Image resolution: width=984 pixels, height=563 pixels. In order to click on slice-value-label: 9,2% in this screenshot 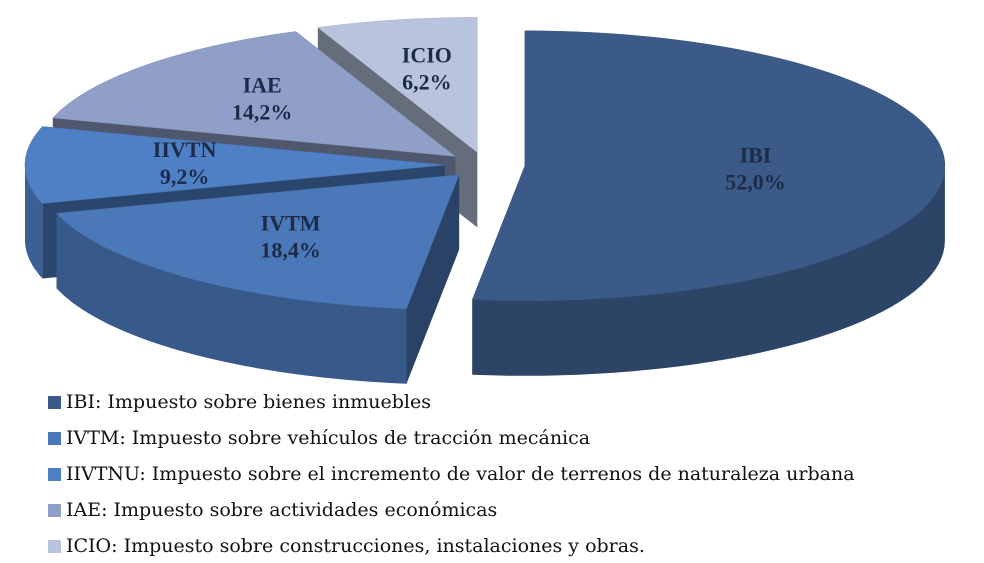, I will do `click(185, 176)`.